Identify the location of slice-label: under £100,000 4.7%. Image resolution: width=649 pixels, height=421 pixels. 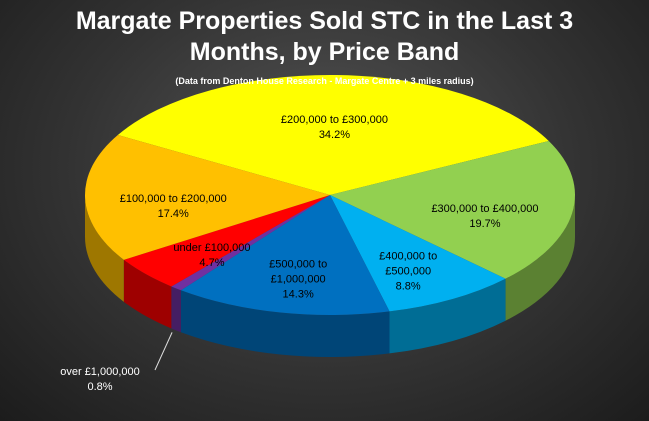
(212, 256).